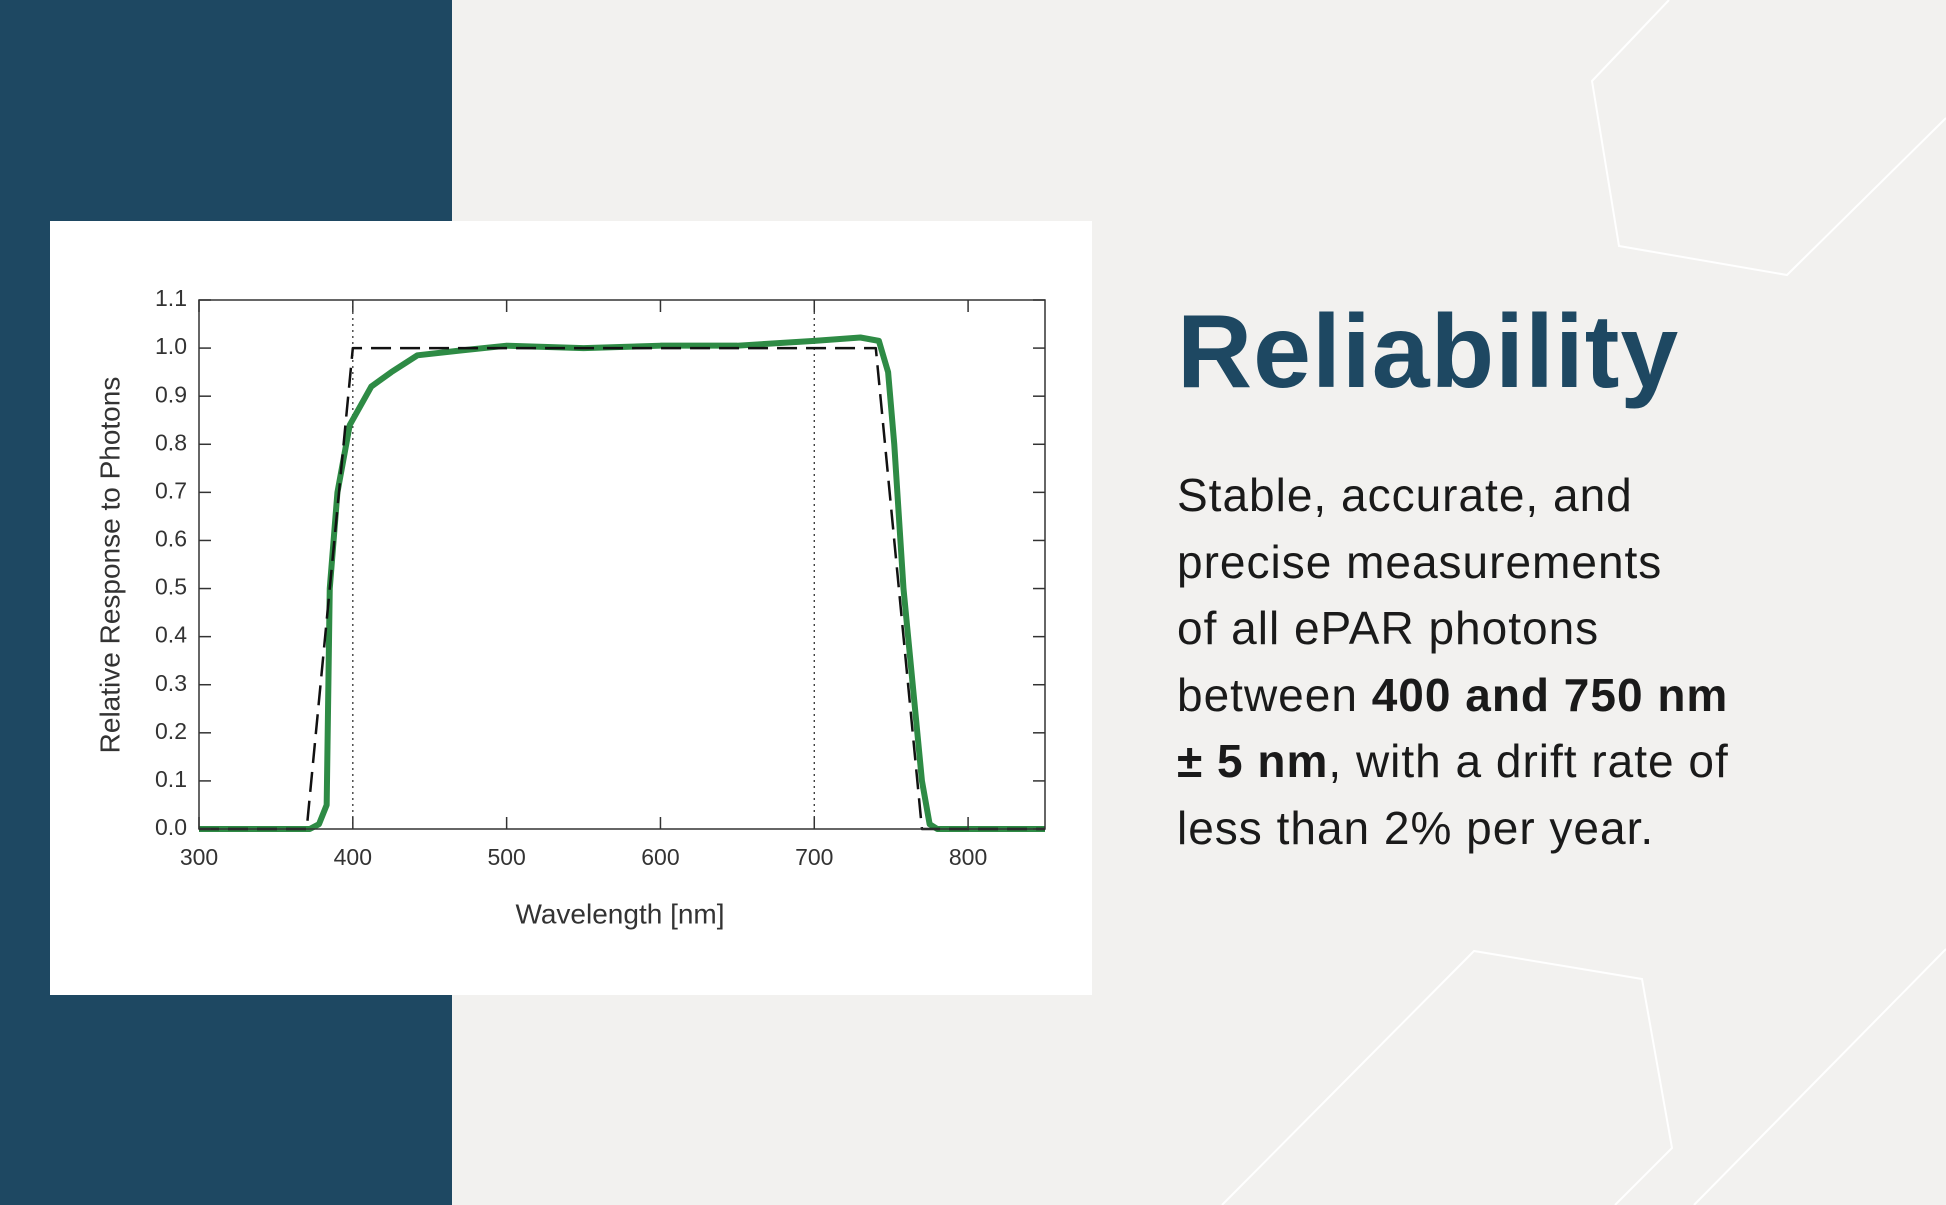  What do you see at coordinates (171, 827) in the screenshot?
I see `y-tick-label: 0.0` at bounding box center [171, 827].